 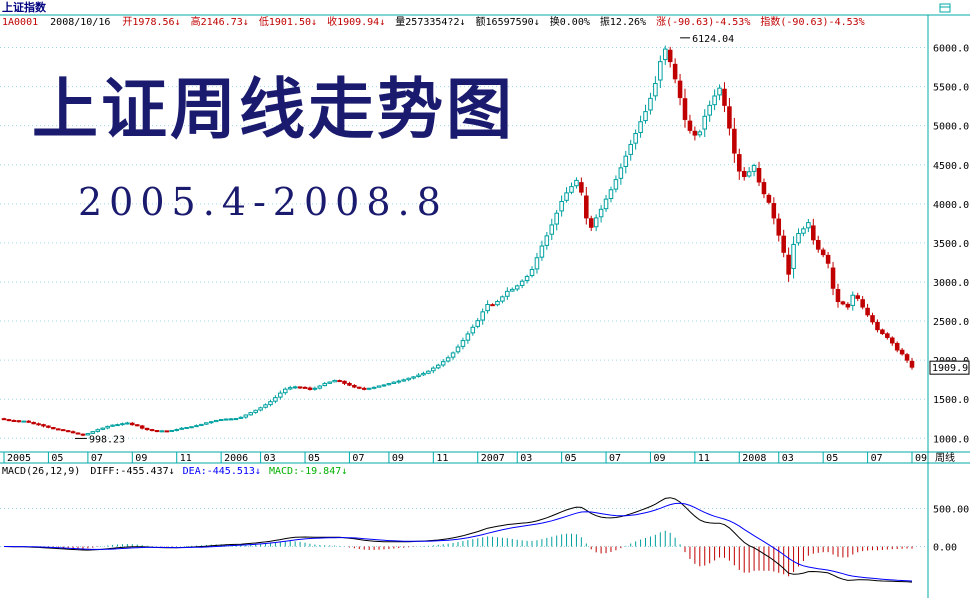 I want to click on index-code: 1A0001, so click(x=20, y=22).